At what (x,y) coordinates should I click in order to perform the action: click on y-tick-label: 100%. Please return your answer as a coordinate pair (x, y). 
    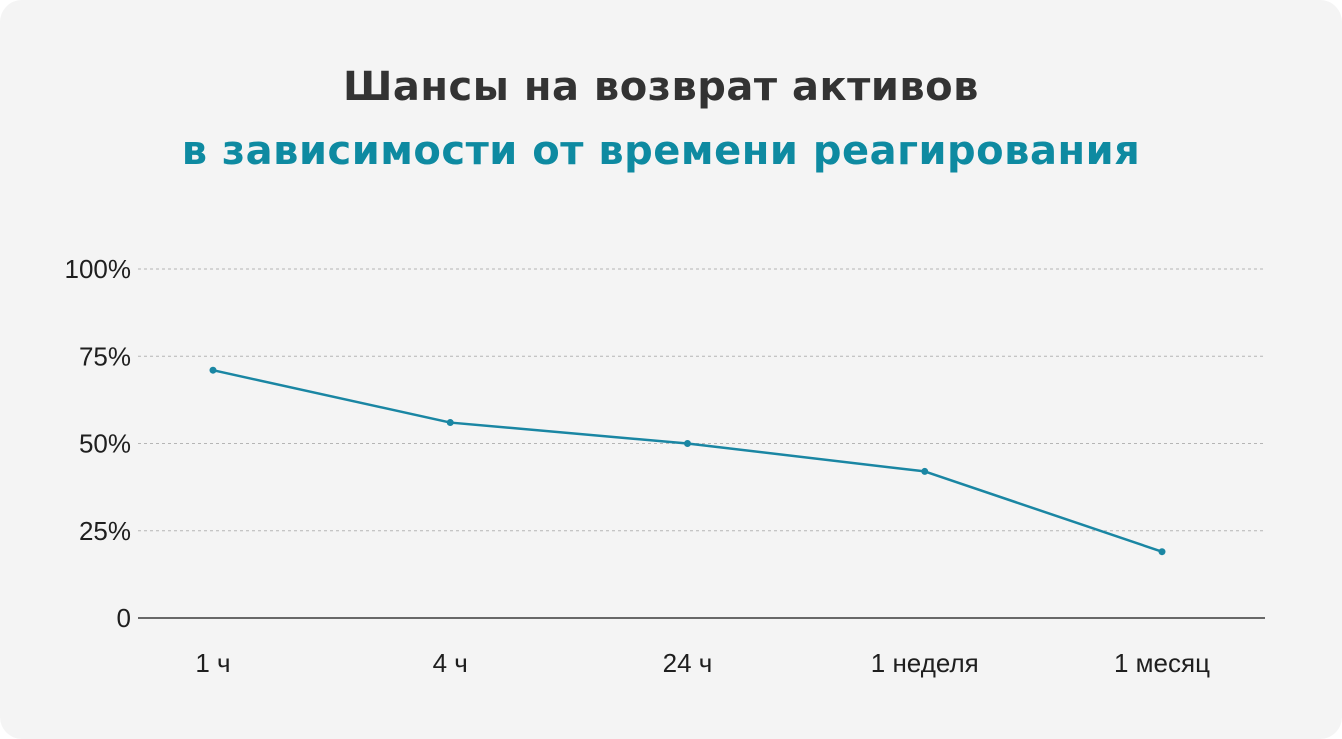
    Looking at the image, I should click on (98, 269).